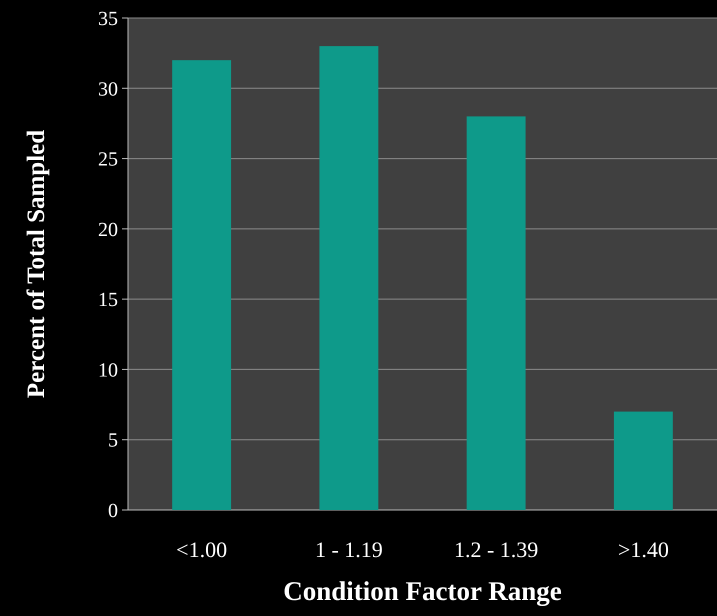 This screenshot has height=616, width=717. Describe the element at coordinates (108, 19) in the screenshot. I see `y-tick-label: 35` at that location.